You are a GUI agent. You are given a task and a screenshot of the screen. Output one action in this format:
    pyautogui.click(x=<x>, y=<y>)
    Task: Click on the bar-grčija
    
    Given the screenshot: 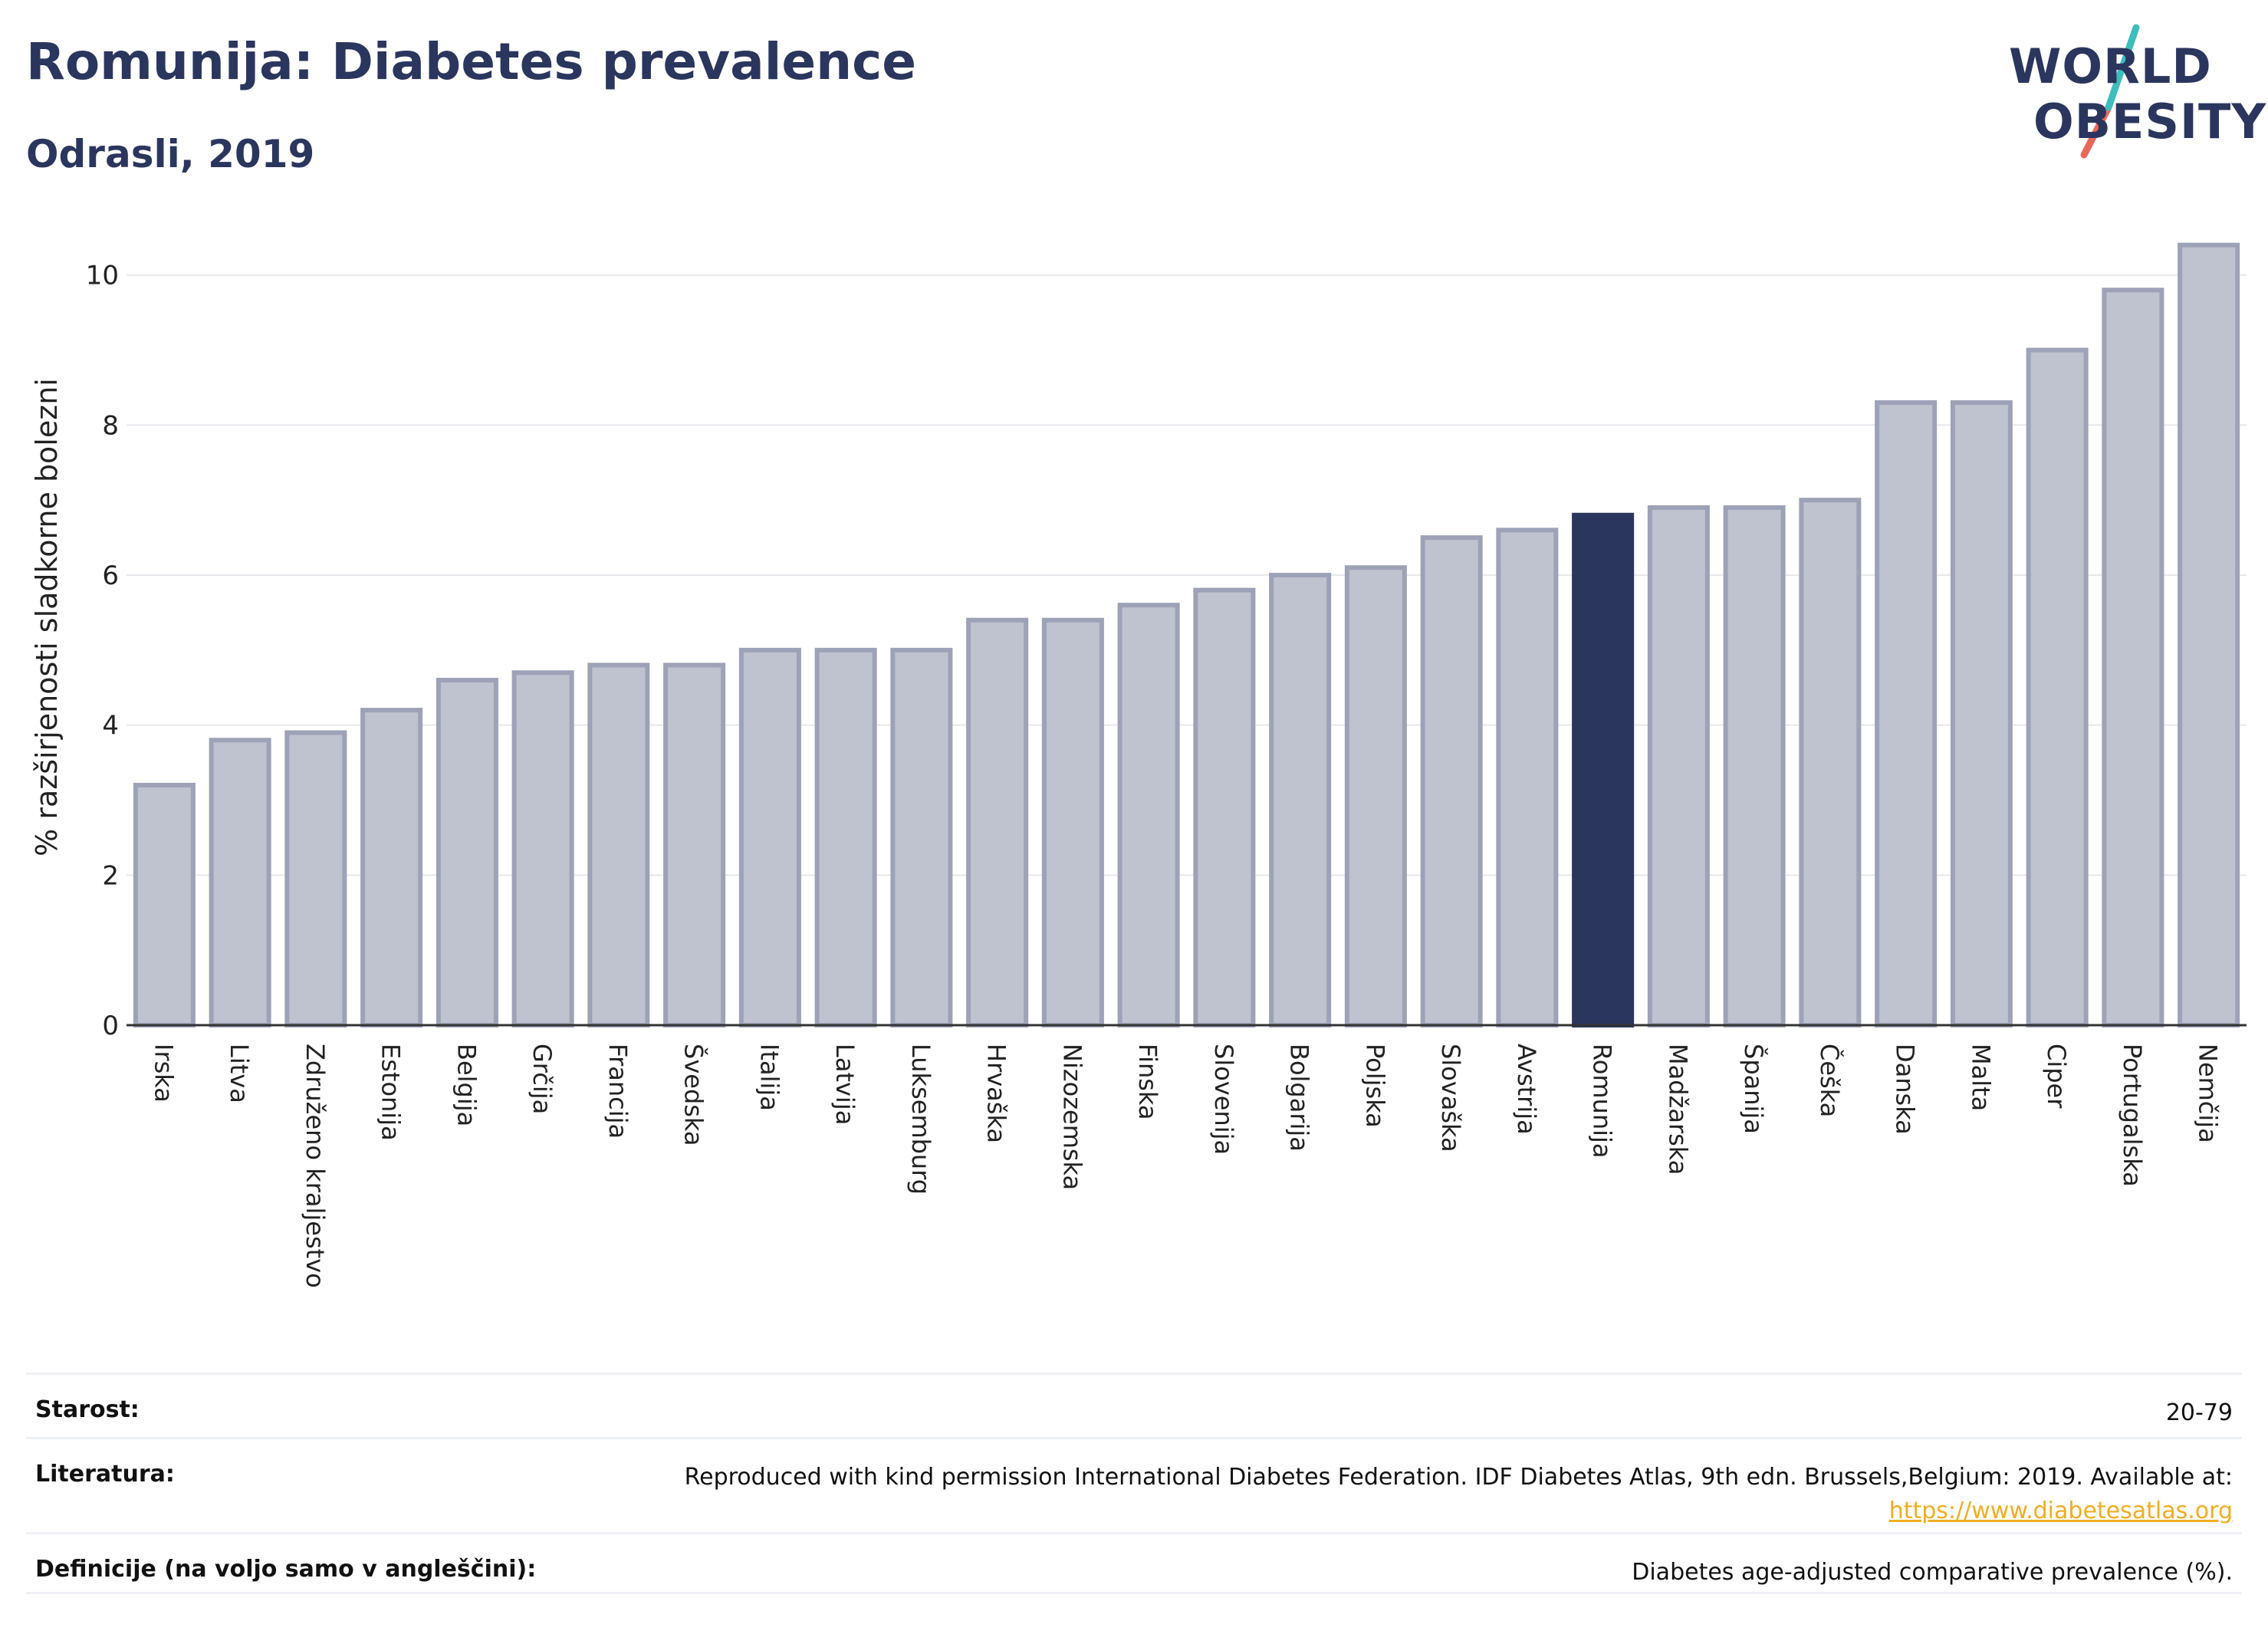 What is the action you would take?
    pyautogui.click(x=542, y=849)
    